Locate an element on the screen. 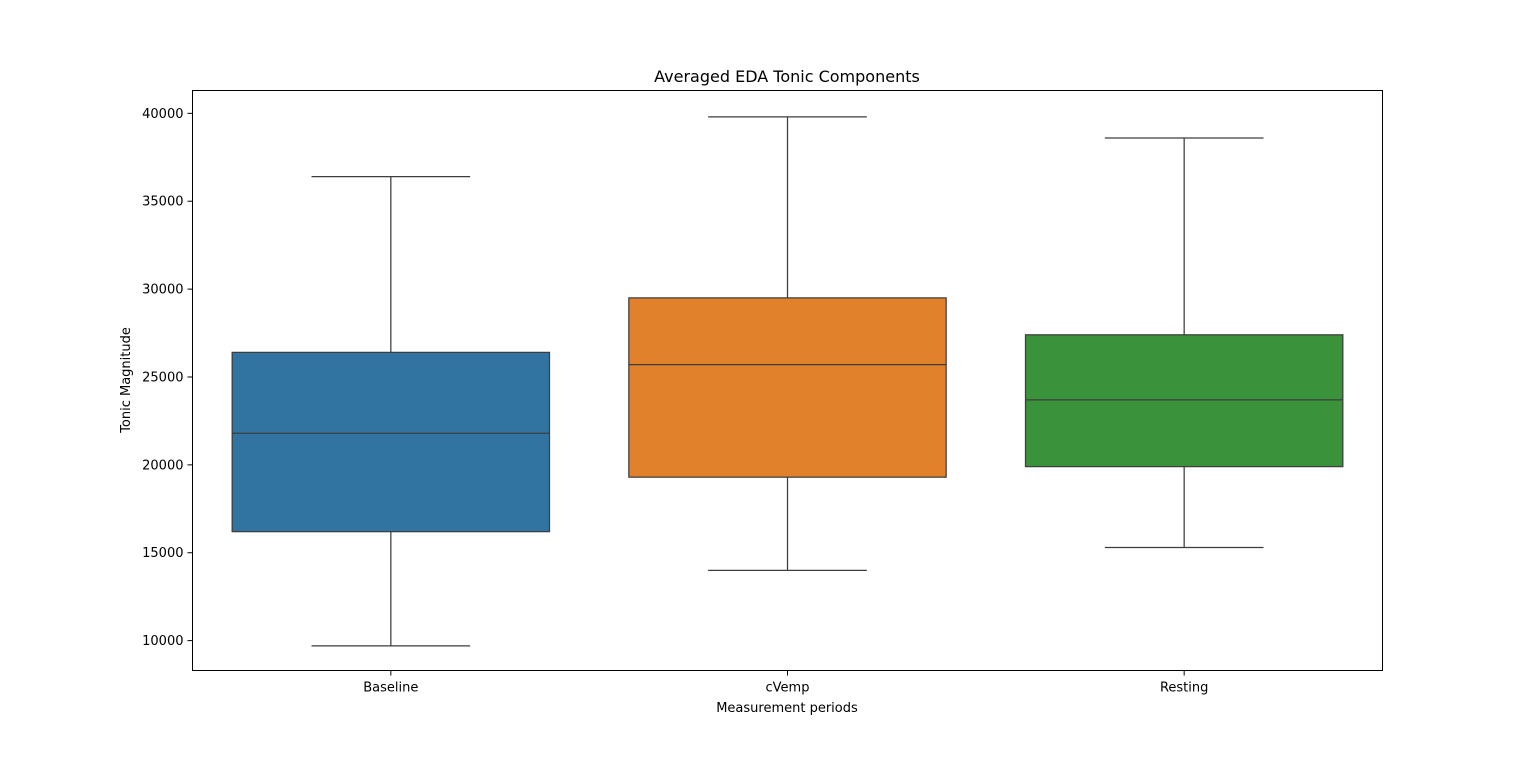  y-tick-label: 40000 is located at coordinates (162, 114).